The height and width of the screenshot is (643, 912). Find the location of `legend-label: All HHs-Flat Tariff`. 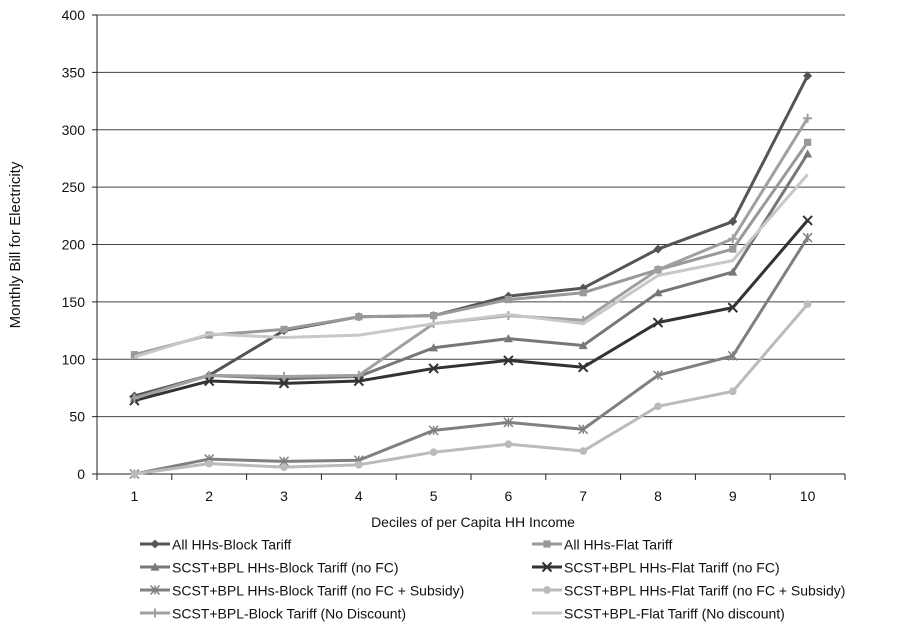

legend-label: All HHs-Flat Tariff is located at coordinates (618, 544).